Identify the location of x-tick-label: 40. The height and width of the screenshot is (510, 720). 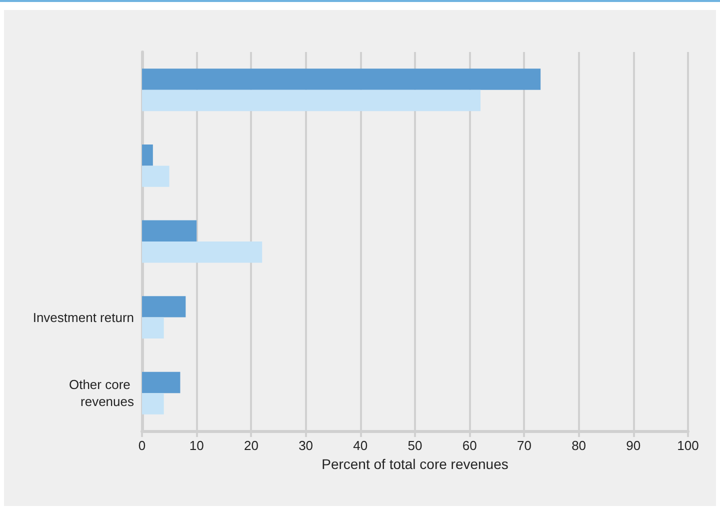
(360, 445).